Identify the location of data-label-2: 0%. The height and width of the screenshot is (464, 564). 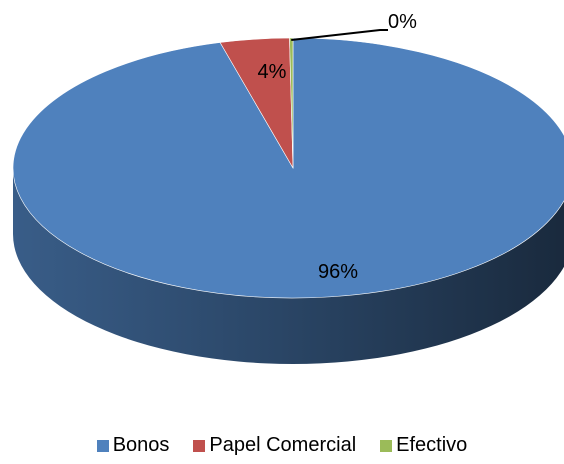
(402, 22).